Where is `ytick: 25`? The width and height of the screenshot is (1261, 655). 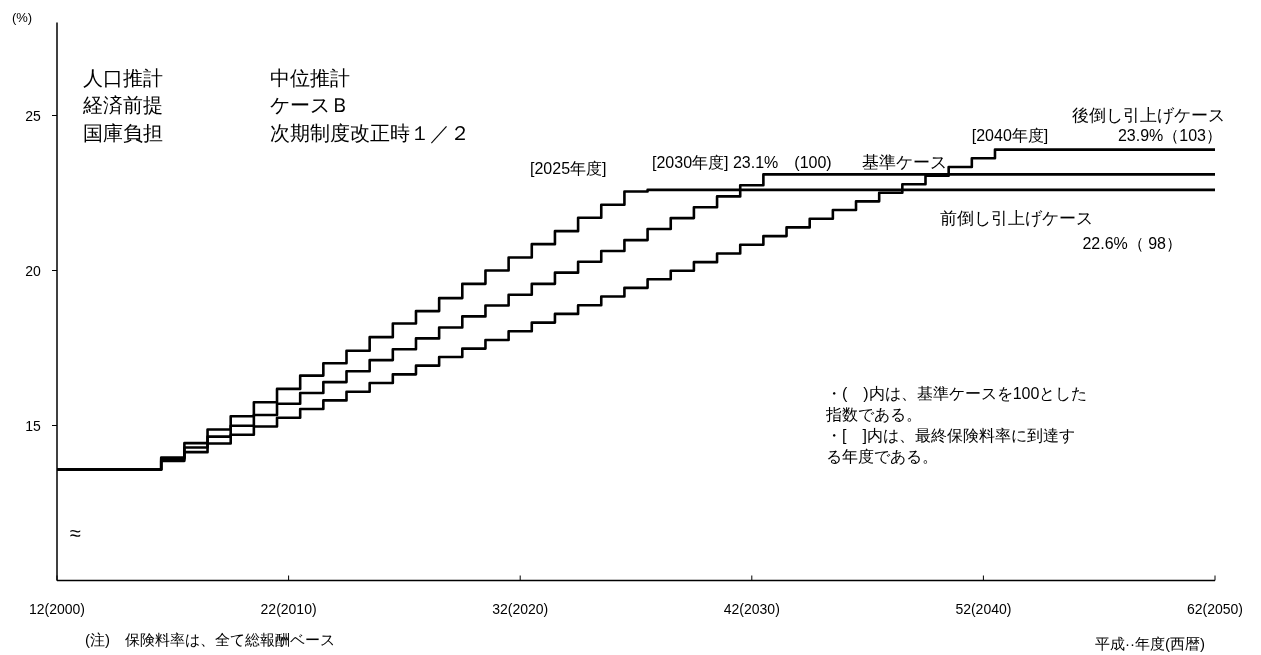
ytick: 25 is located at coordinates (33, 115).